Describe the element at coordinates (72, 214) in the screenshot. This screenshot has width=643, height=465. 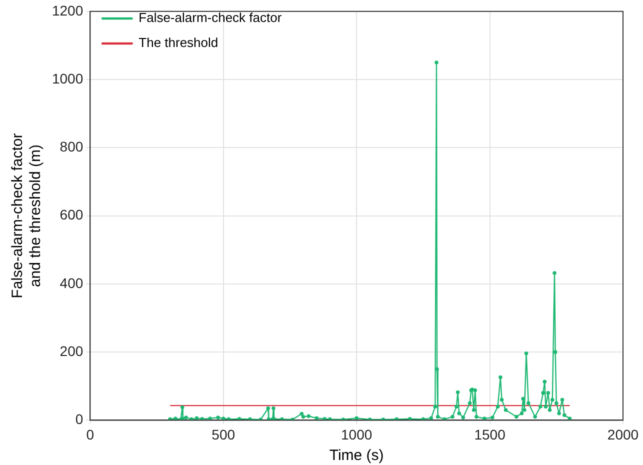
I see `y-tick-label: 600` at that location.